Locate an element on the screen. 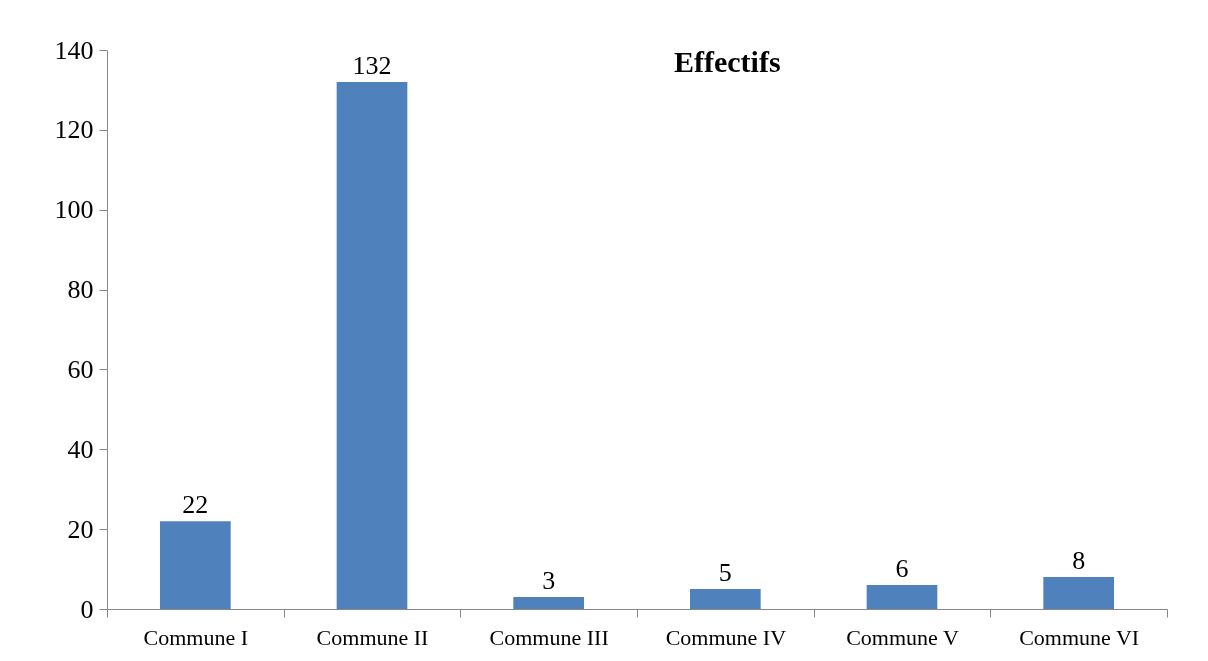  y-tick-label: 60 is located at coordinates (80, 369).